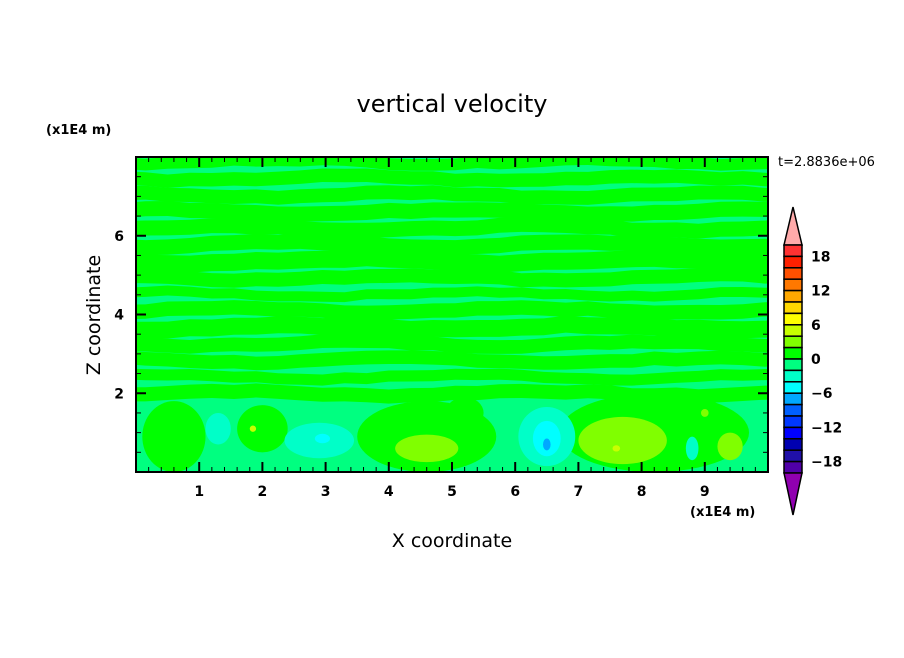 Image resolution: width=904 pixels, height=658 pixels. I want to click on chart-title: vertical velocity, so click(452, 104).